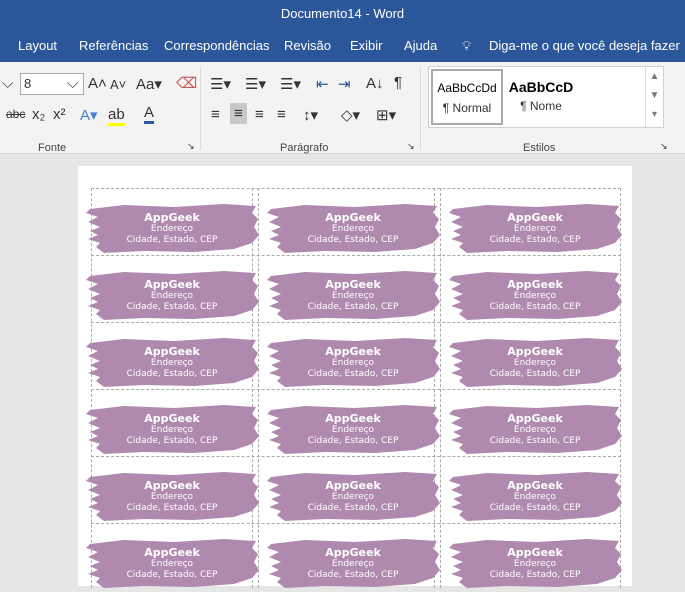 The image size is (685, 592). What do you see at coordinates (217, 45) in the screenshot?
I see `tab-mailings: Correspondências` at bounding box center [217, 45].